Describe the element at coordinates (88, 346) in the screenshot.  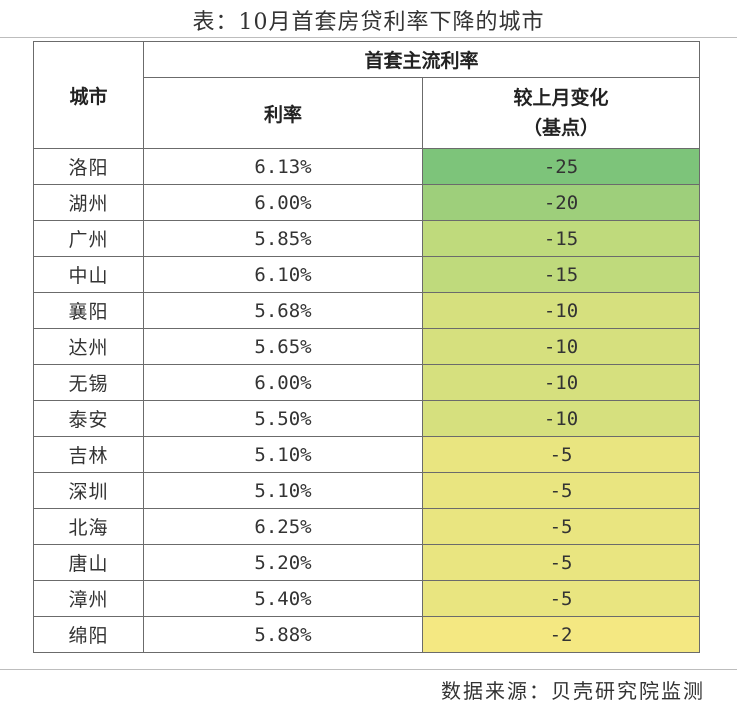
I see `city-cell: 达州` at that location.